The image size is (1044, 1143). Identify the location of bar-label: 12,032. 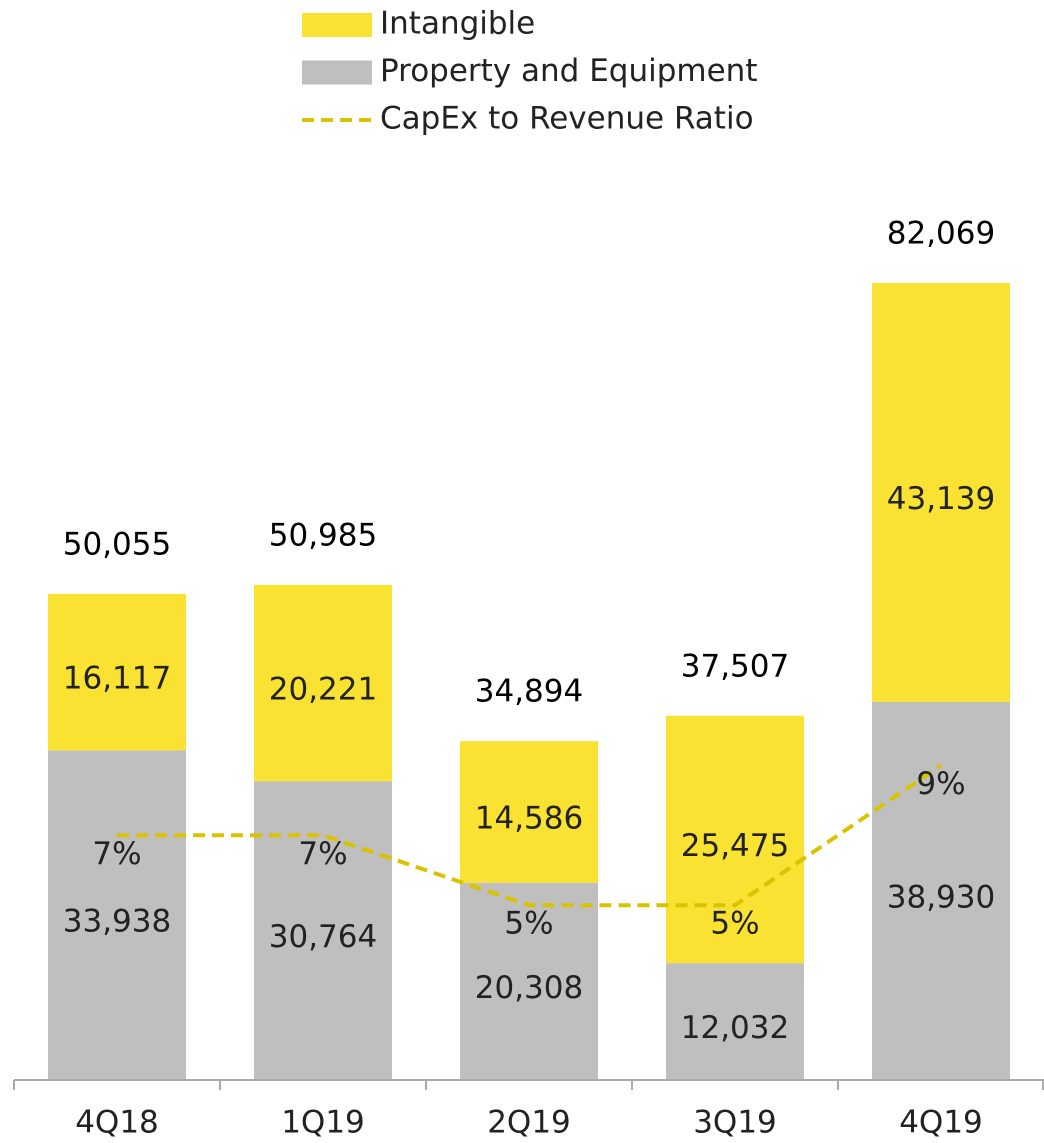
(735, 1028).